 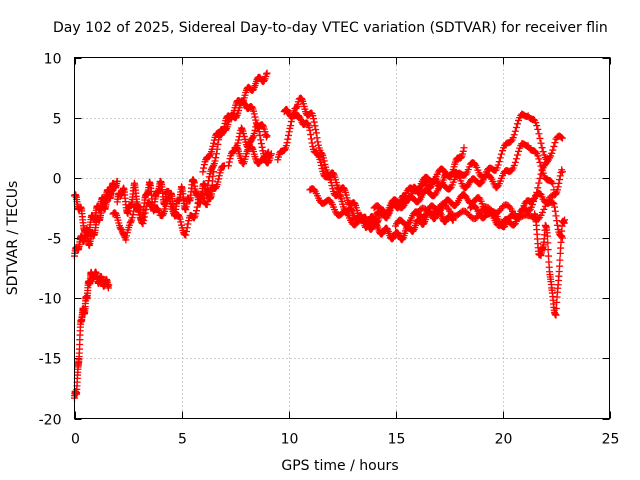 What do you see at coordinates (53, 60) in the screenshot?
I see `y-tick-label: 10` at bounding box center [53, 60].